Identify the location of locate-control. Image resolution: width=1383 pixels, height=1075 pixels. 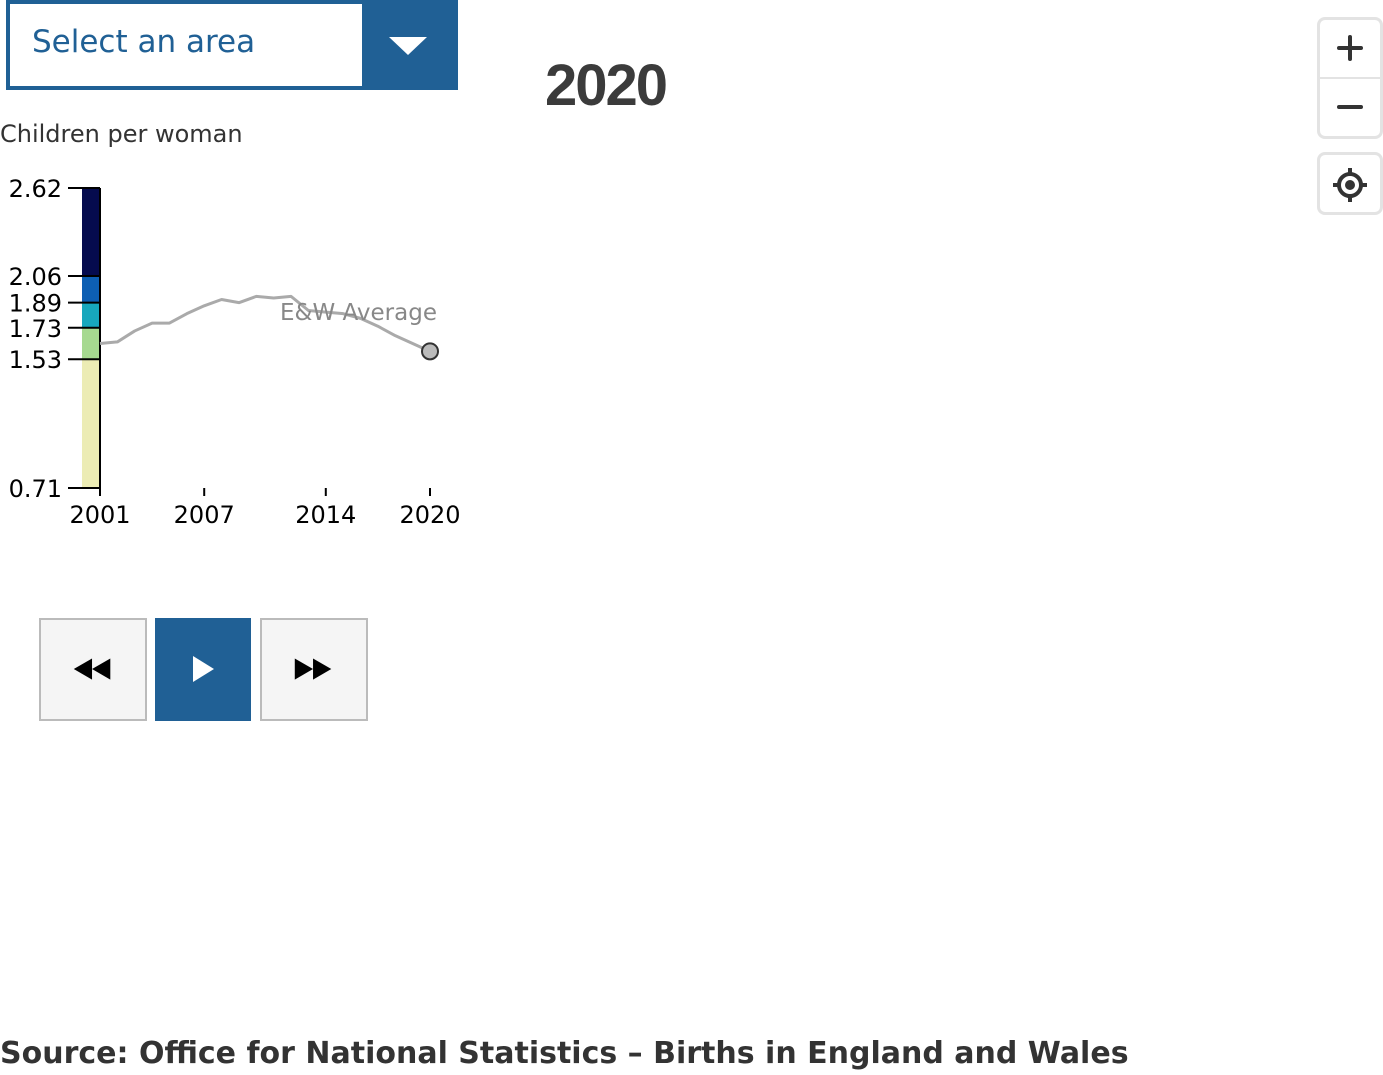
(1350, 183).